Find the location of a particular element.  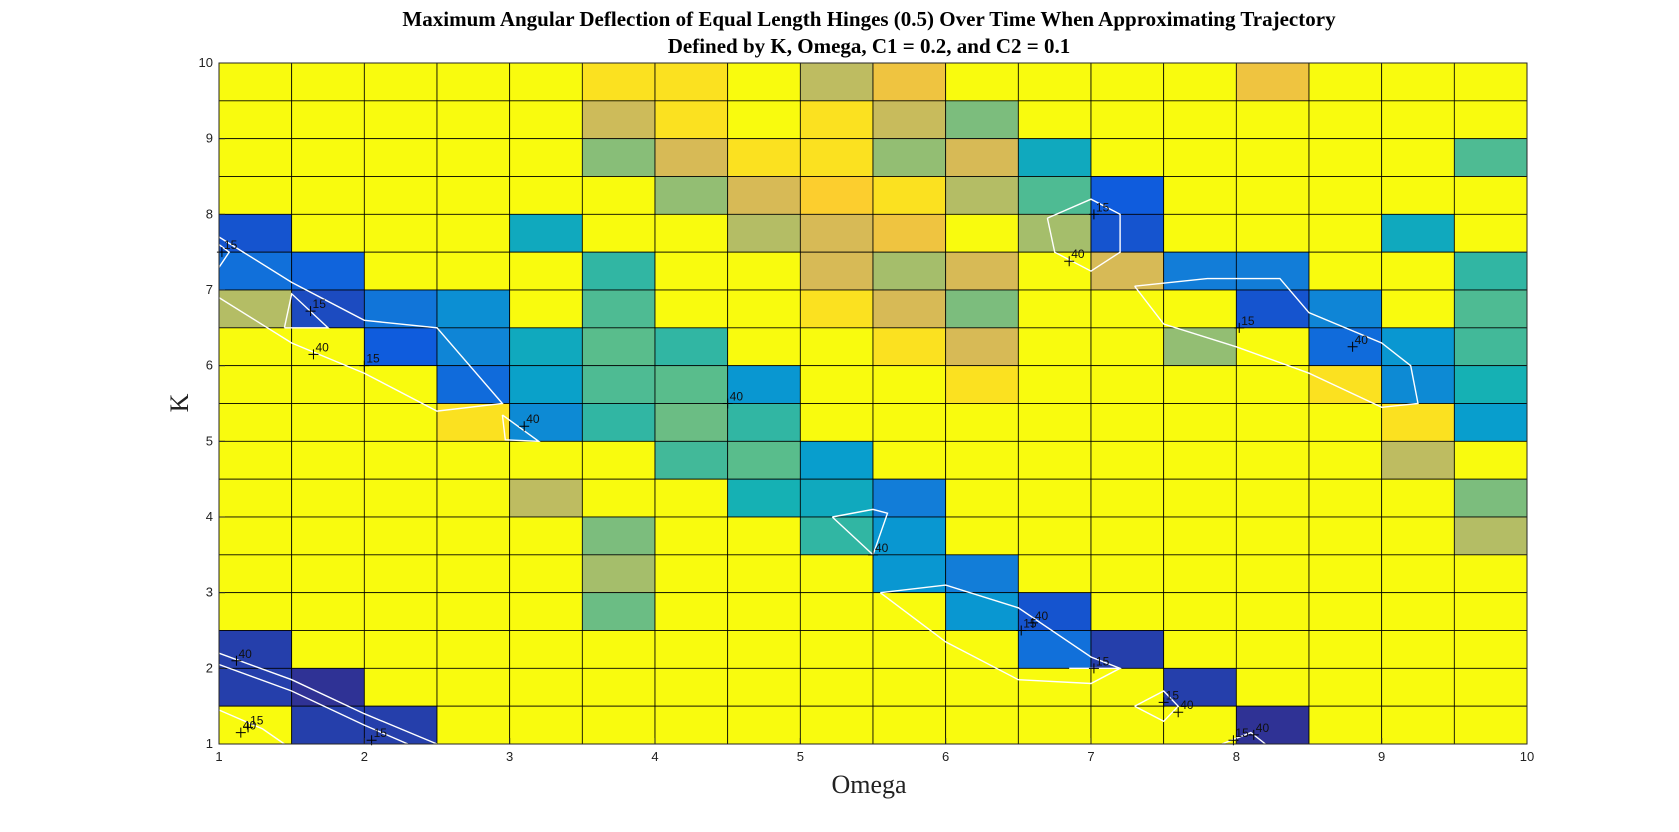

y-tick-label: 2 is located at coordinates (209, 667).